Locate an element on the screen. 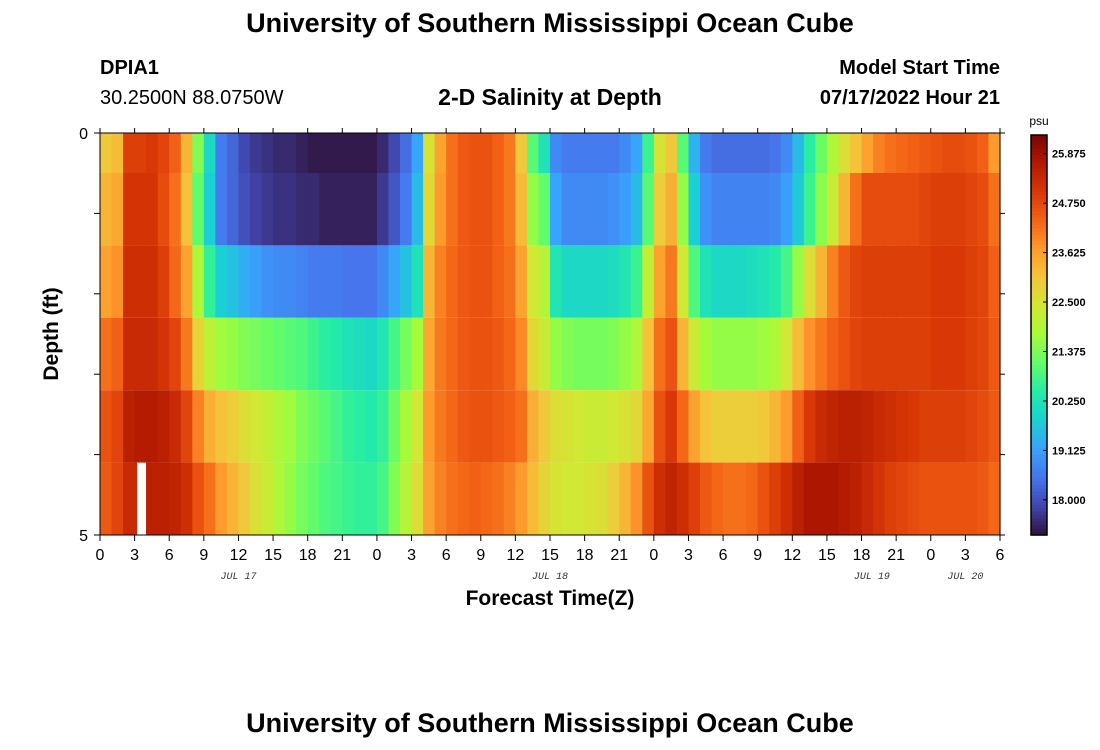  x-tick-label: 0 is located at coordinates (653, 555).